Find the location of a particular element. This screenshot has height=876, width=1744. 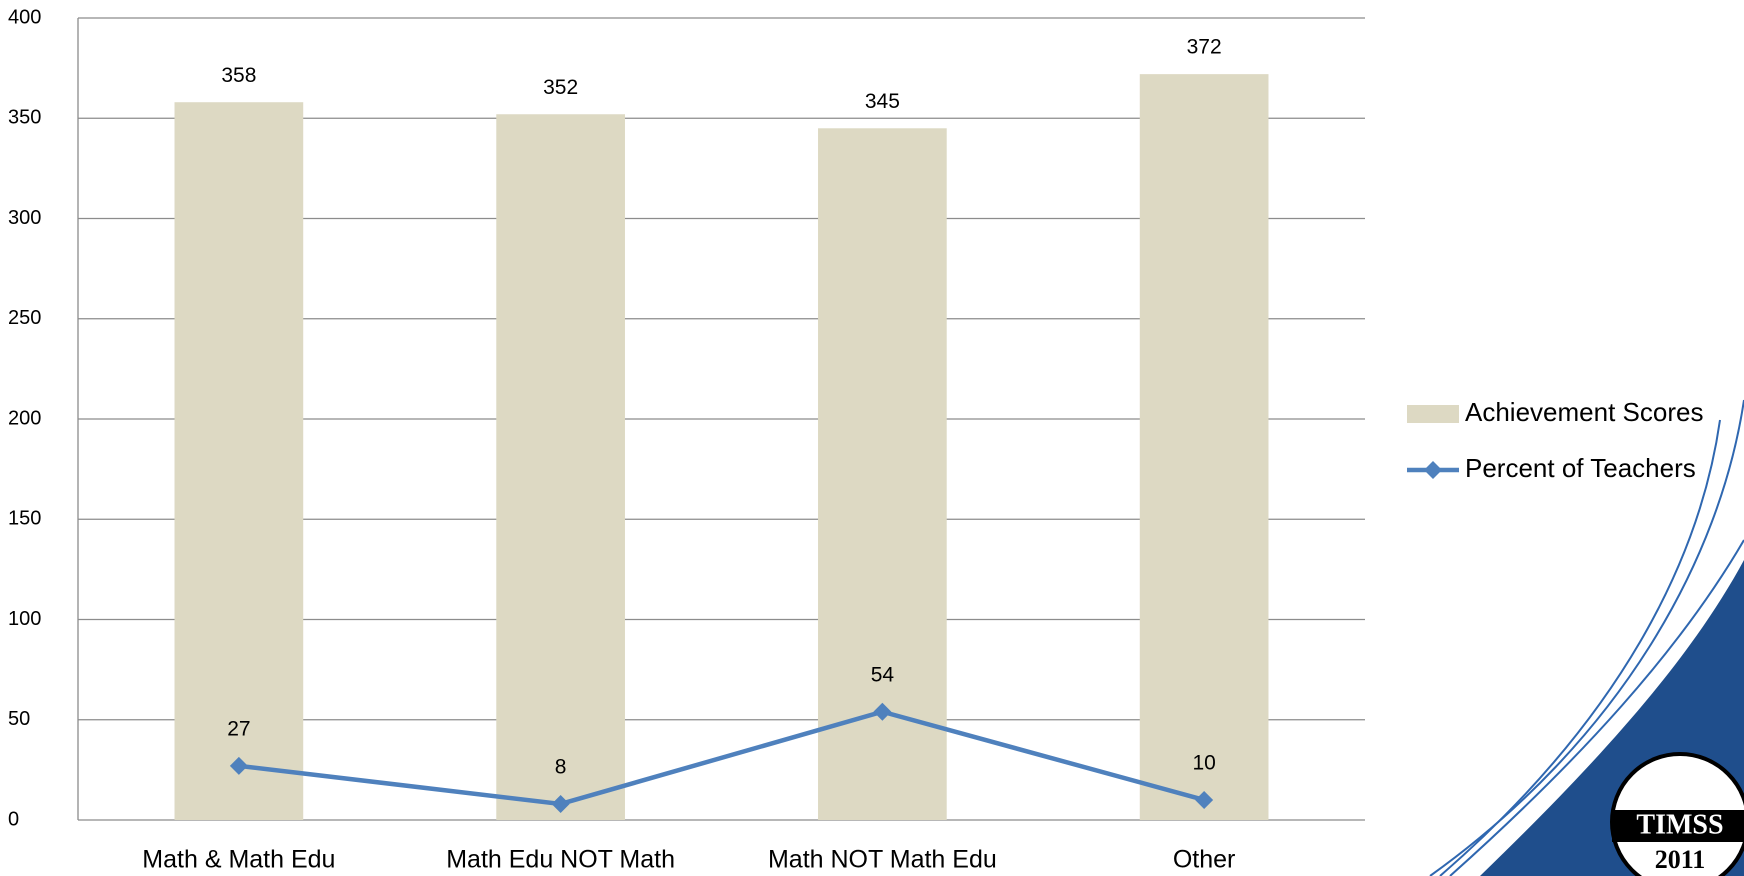

y-tick-label: 400 is located at coordinates (24, 17).